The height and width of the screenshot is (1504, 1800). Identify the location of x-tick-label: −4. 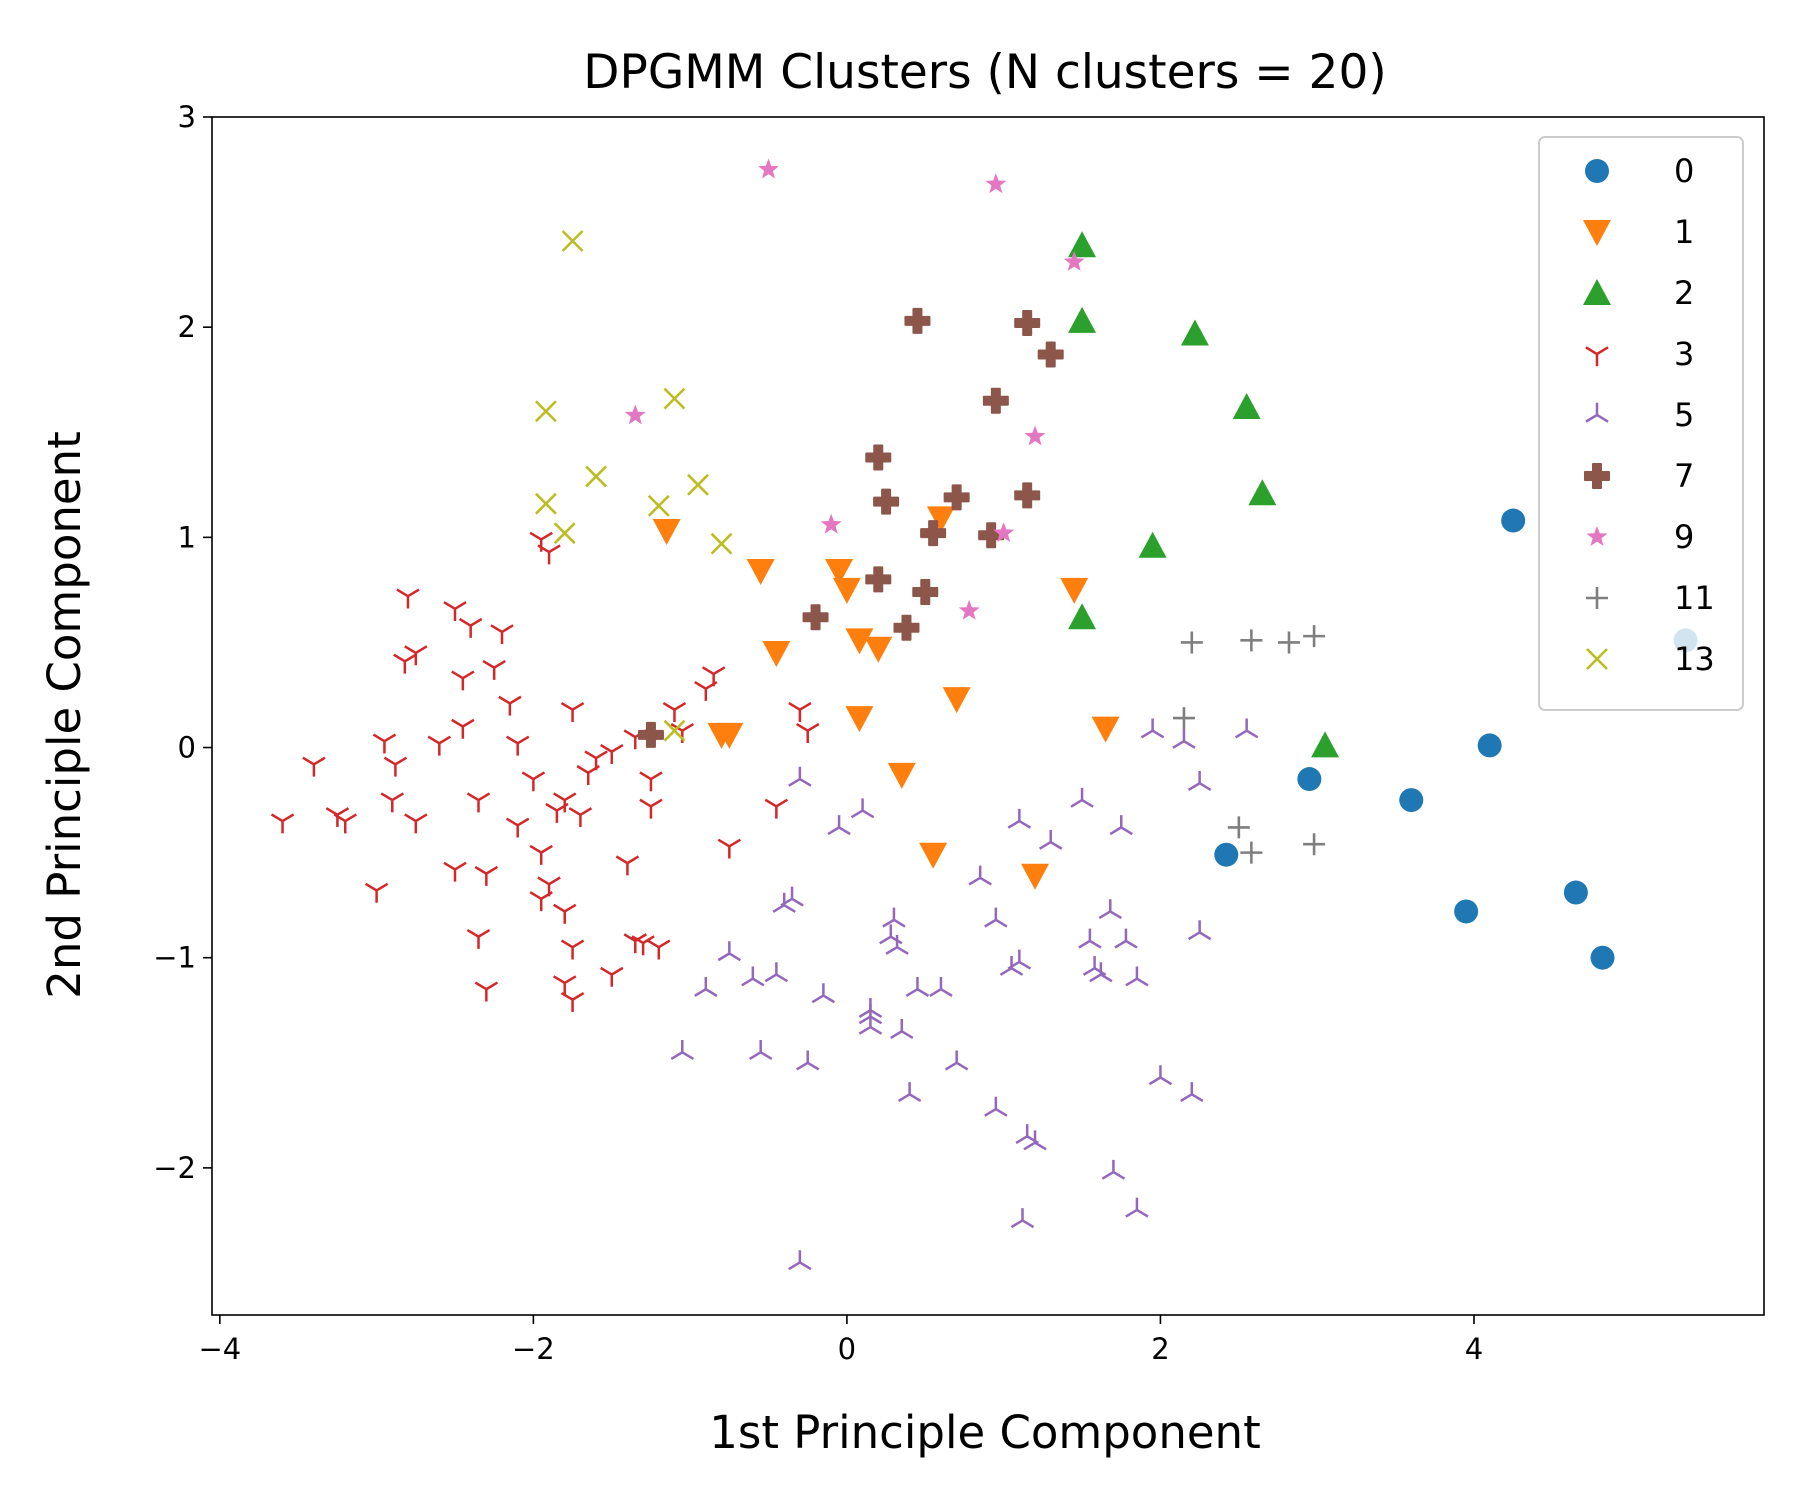
(219, 1349).